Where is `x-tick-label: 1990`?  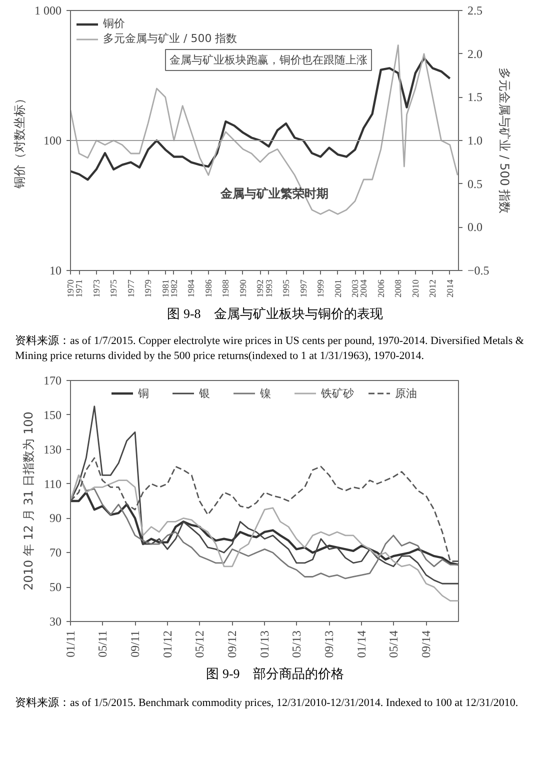 x-tick-label: 1990 is located at coordinates (243, 288).